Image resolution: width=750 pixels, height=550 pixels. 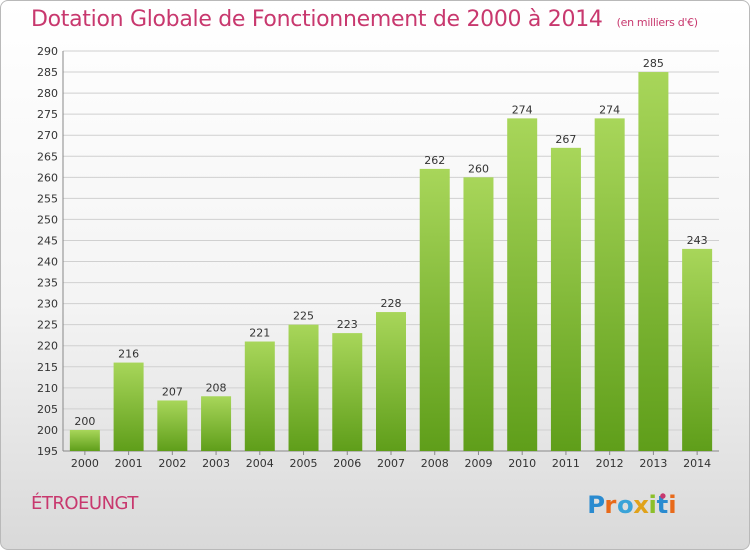 I want to click on x-tick-label: 2004, so click(x=260, y=463).